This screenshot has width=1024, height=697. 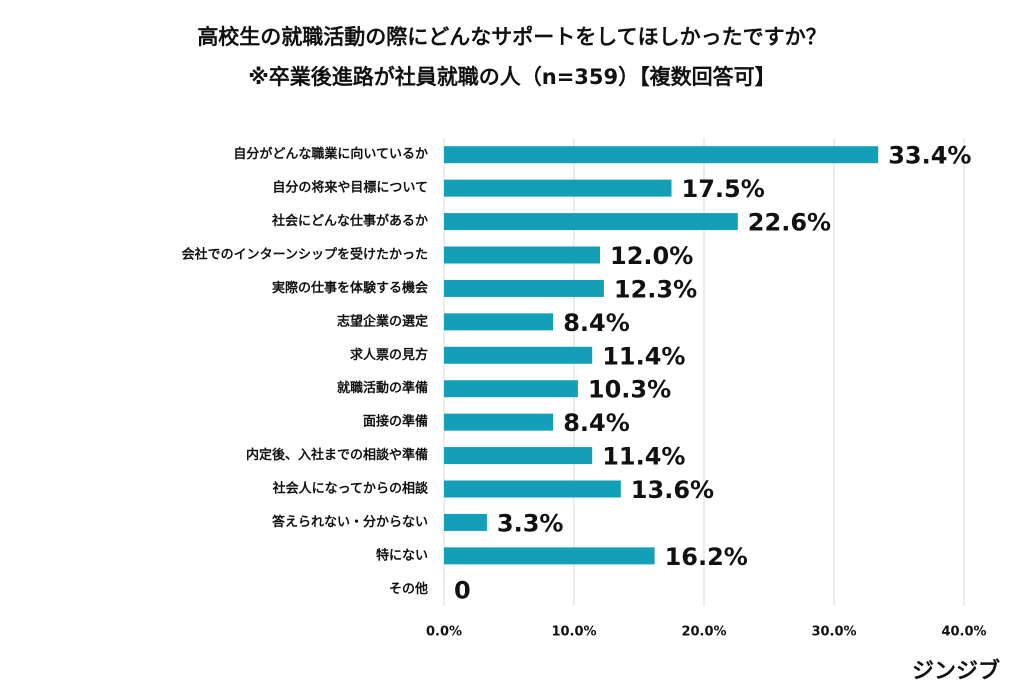 What do you see at coordinates (395, 422) in the screenshot?
I see `category-label: 面接の準備` at bounding box center [395, 422].